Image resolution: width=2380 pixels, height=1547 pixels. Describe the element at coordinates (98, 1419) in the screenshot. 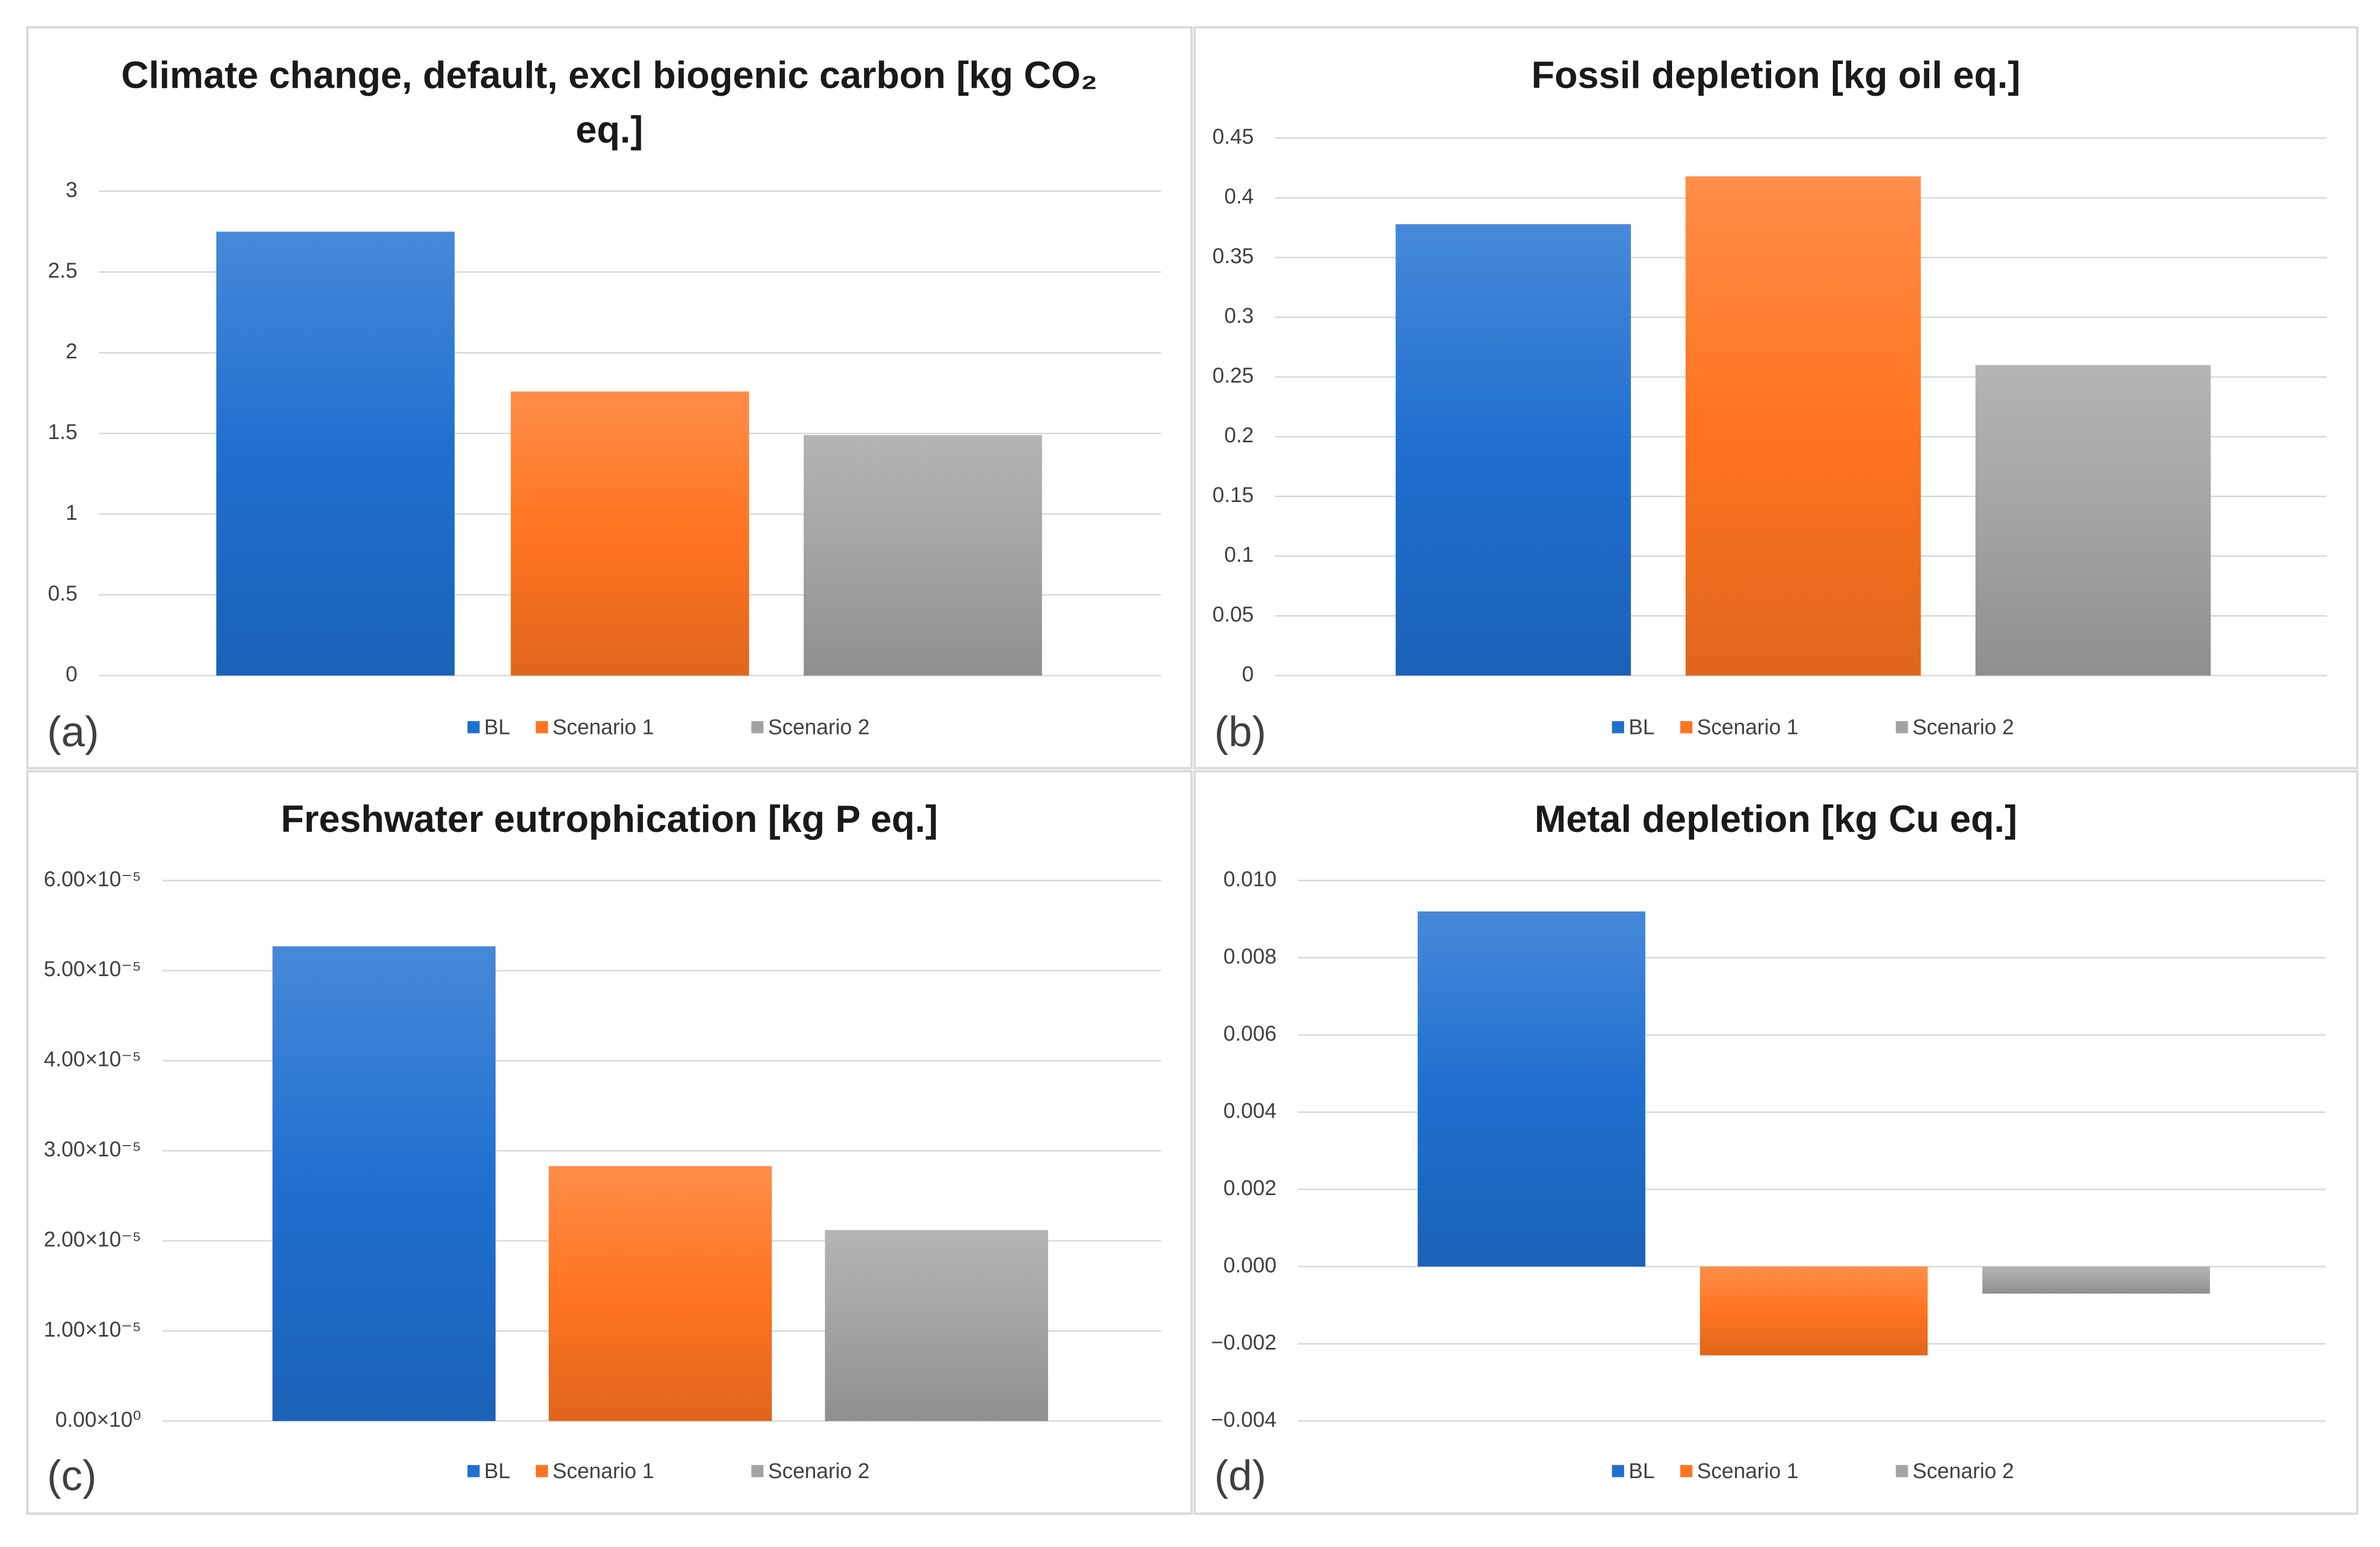

I see `y-tick-label: 0.00×10⁰` at that location.